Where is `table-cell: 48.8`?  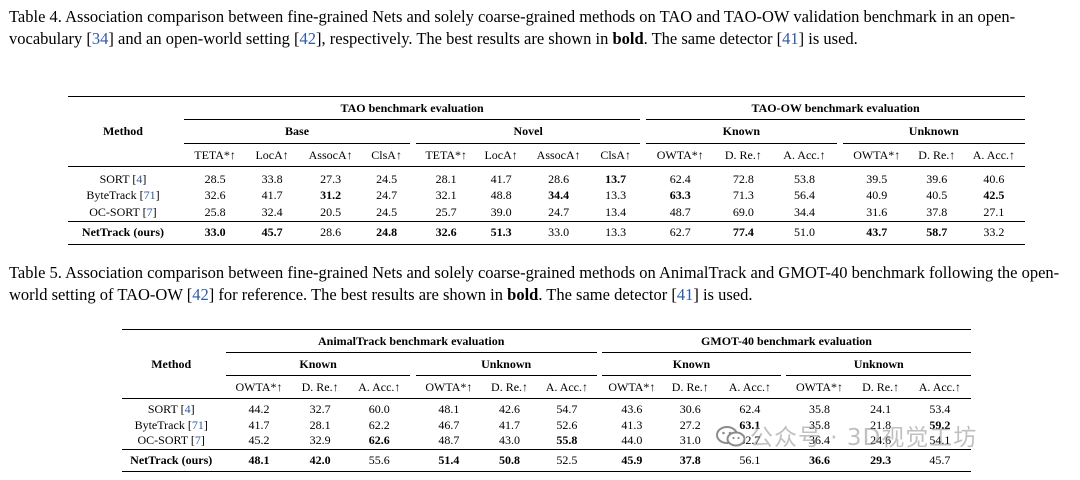
table-cell: 48.8 is located at coordinates (501, 195).